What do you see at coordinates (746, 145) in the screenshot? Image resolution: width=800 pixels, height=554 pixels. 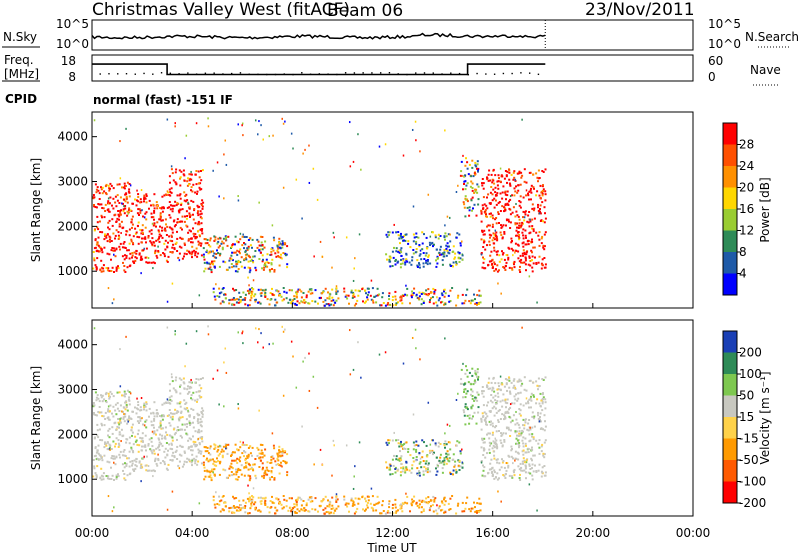 I see `colorbar-label: 28` at bounding box center [746, 145].